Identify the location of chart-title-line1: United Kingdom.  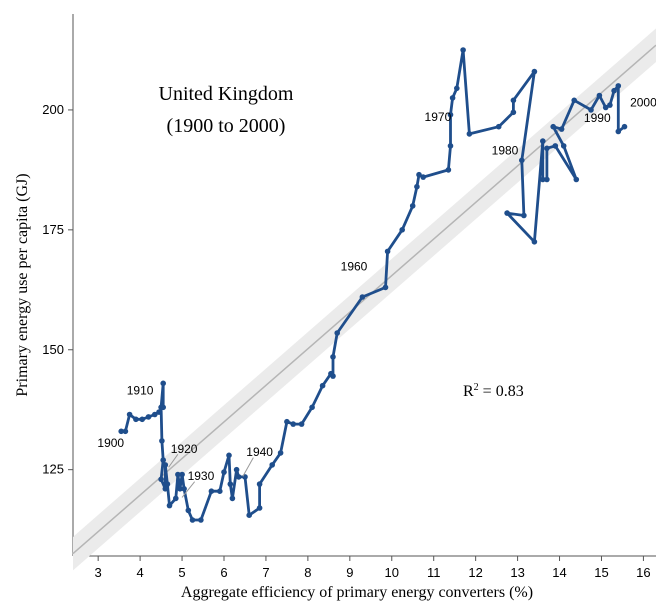
(226, 94).